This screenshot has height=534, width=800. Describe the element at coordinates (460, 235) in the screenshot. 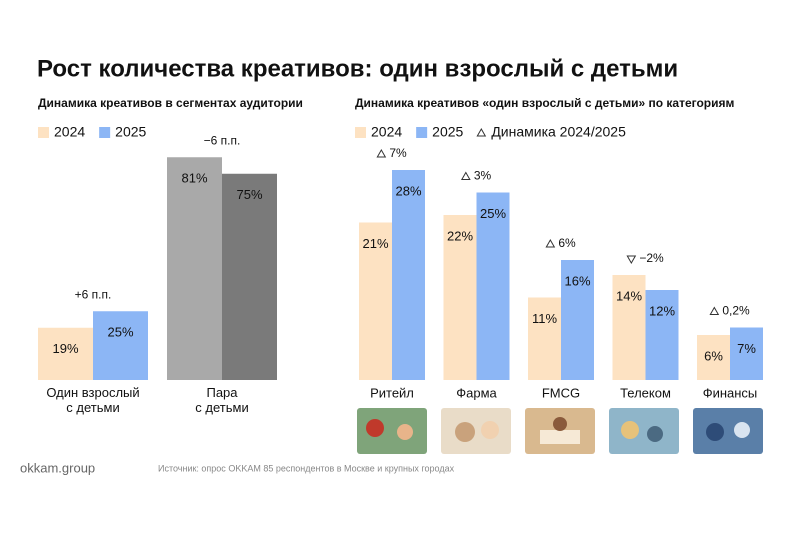

I see `value-label: 22%` at that location.